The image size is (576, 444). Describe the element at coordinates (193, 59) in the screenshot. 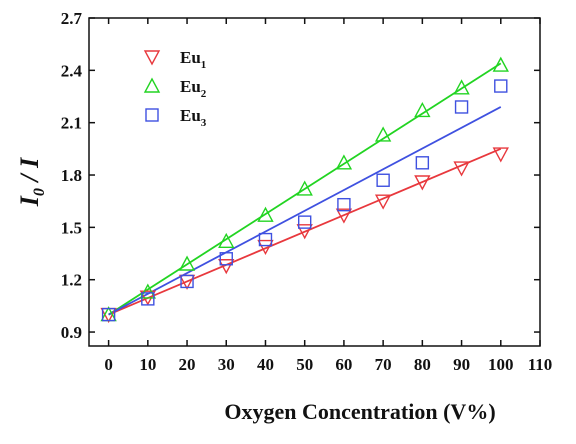

I see `legend-label-eu1: Eu1` at that location.